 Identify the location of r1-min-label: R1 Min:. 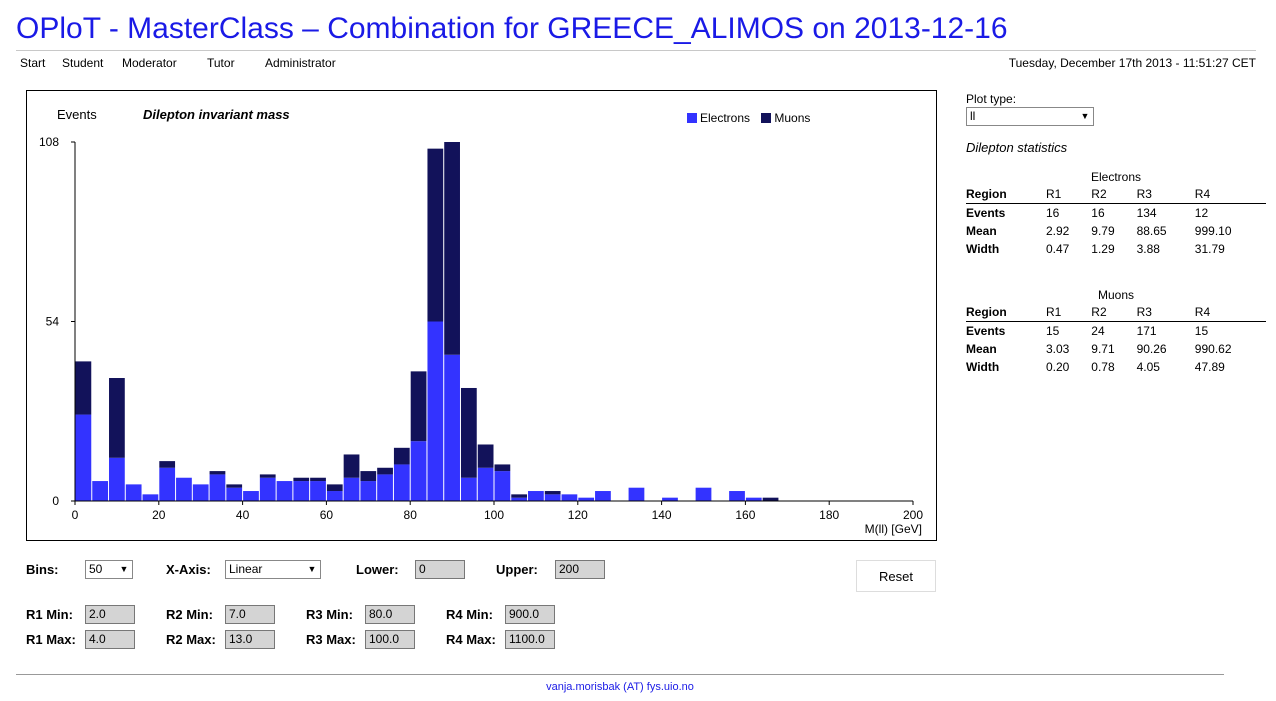
(49, 614).